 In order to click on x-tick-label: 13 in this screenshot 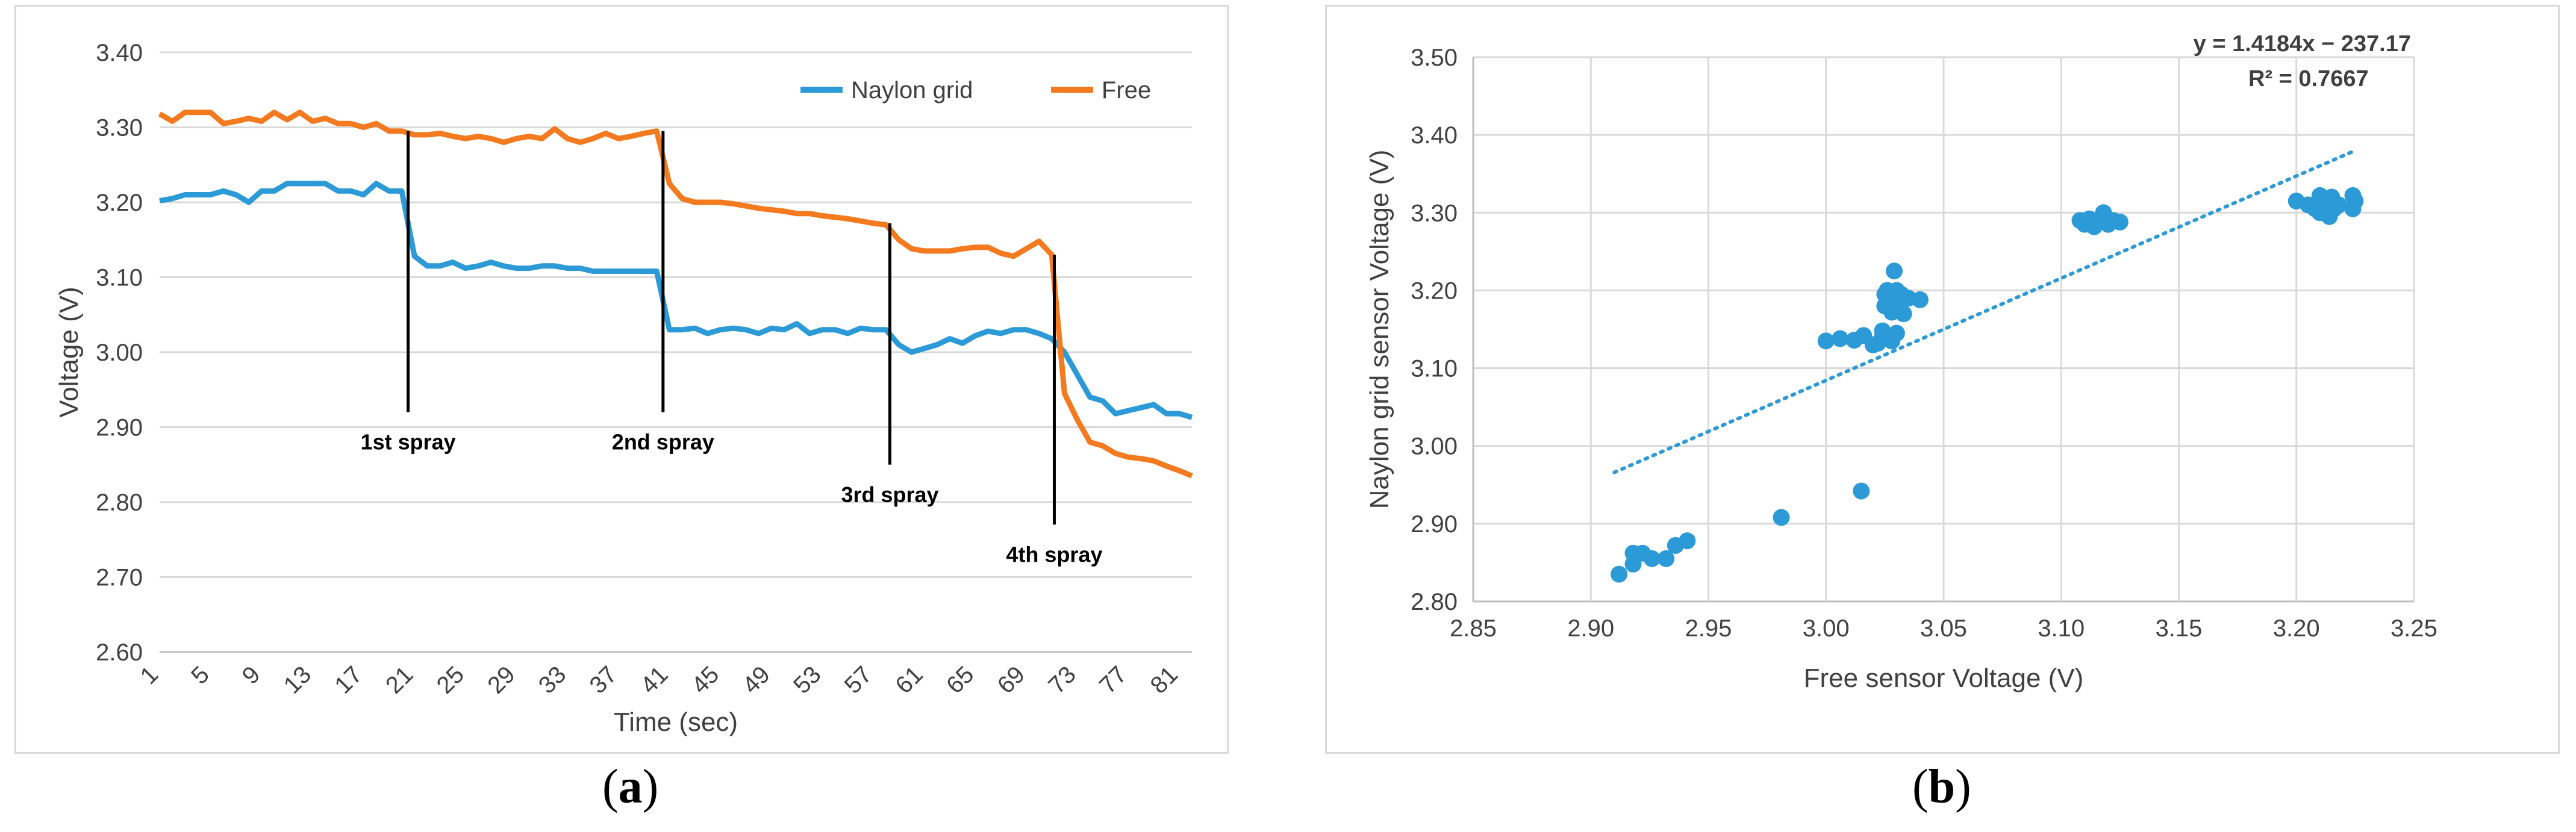, I will do `click(298, 680)`.